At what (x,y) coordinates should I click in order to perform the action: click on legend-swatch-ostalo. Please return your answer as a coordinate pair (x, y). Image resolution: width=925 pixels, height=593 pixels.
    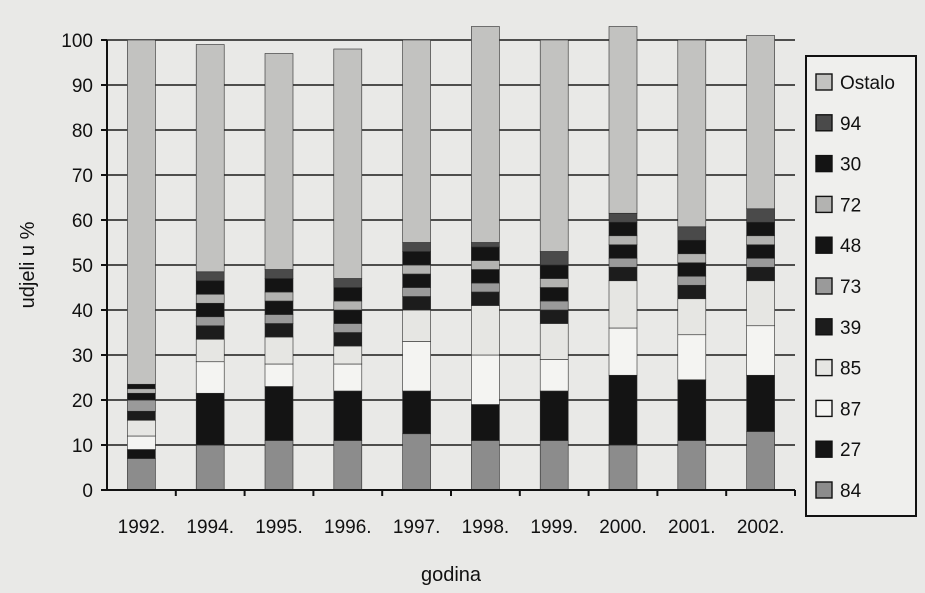
    Looking at the image, I should click on (824, 82).